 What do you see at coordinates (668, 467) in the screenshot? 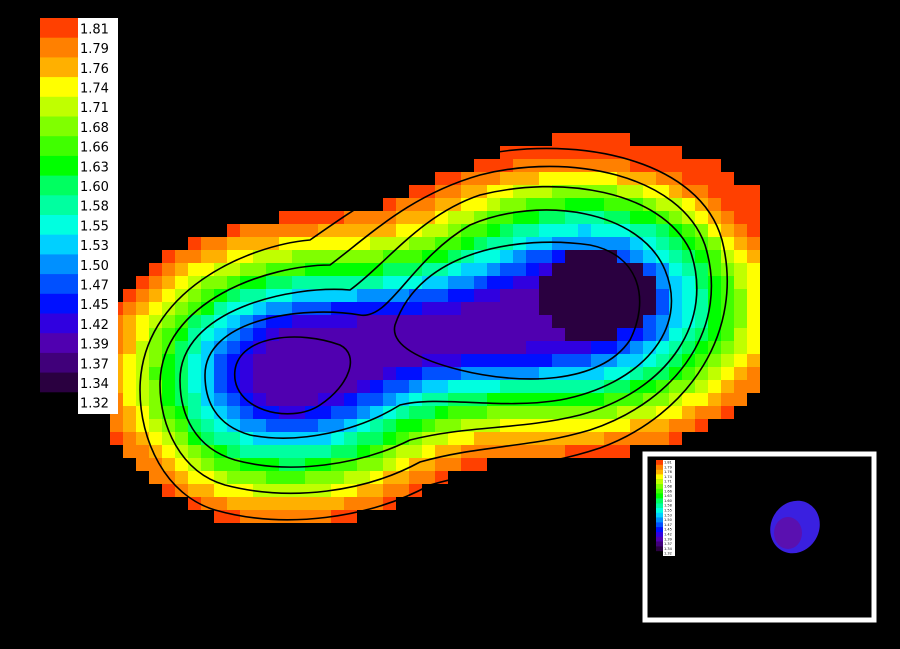
I see `inset-label: 1.79` at bounding box center [668, 467].